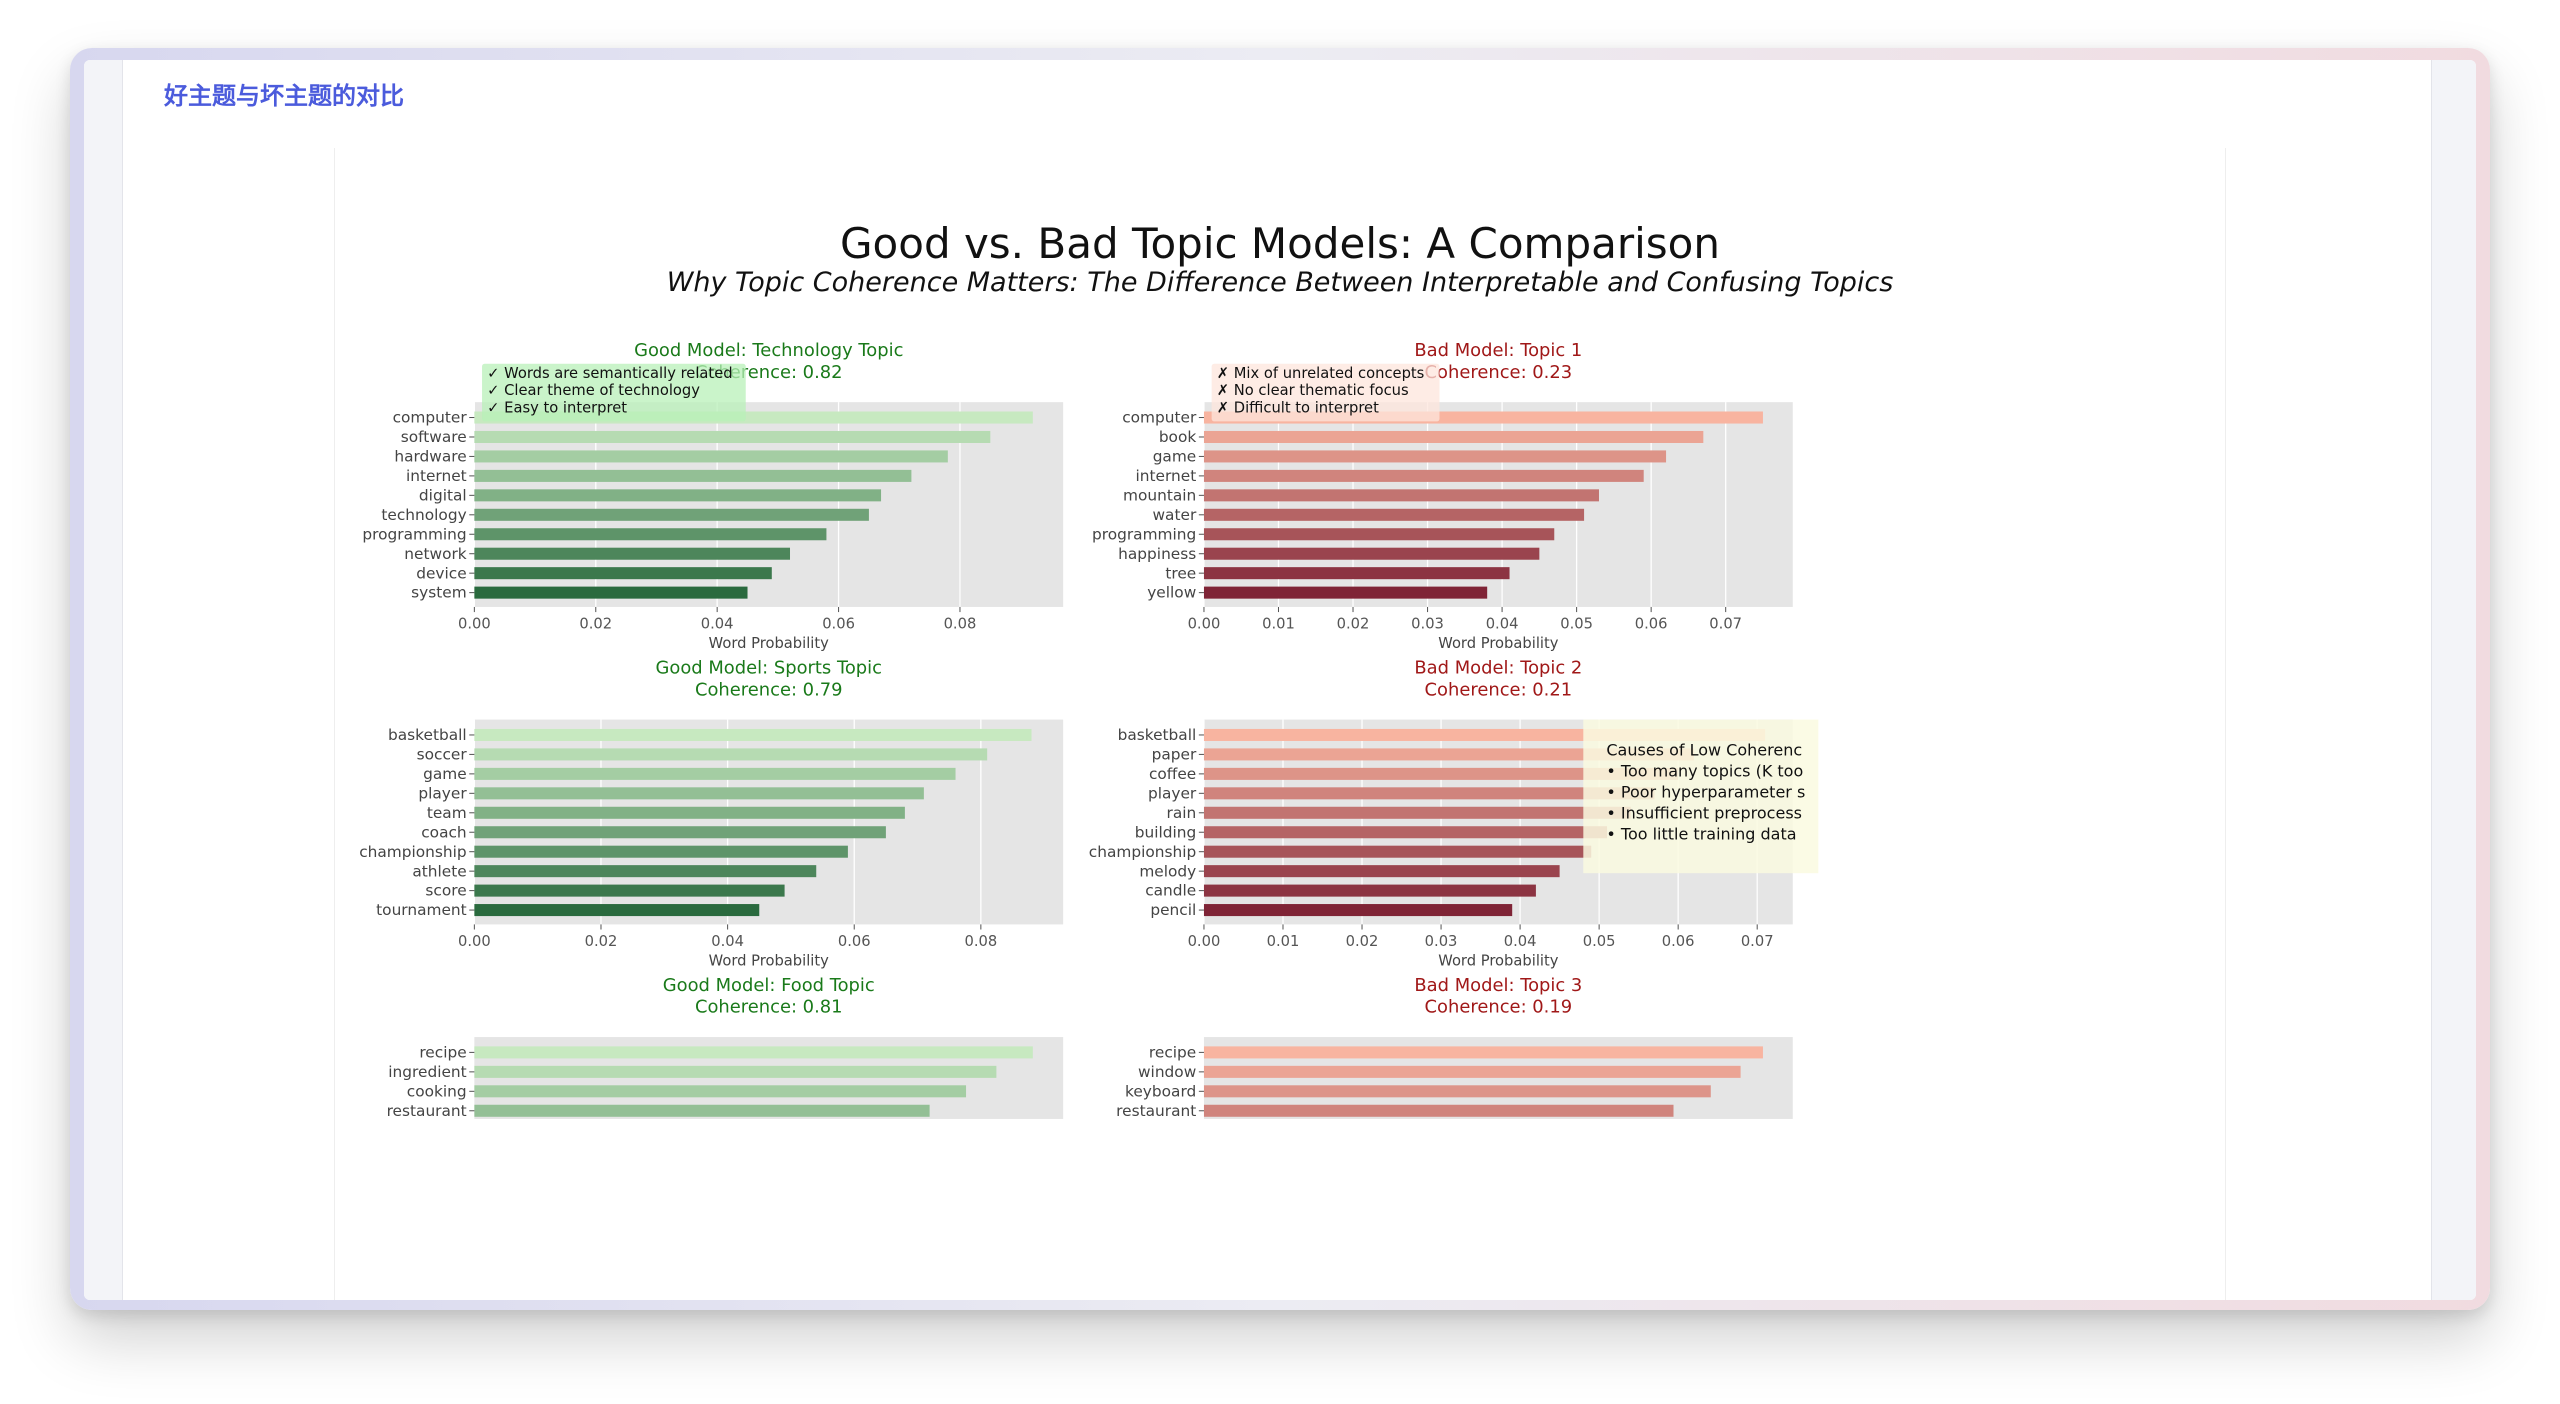  I want to click on category-label: cooking, so click(437, 1091).